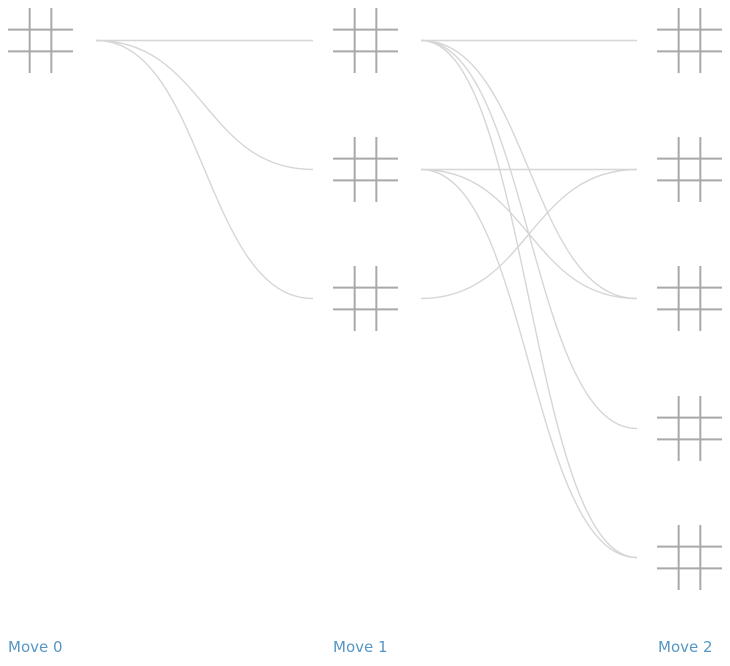 Image resolution: width=730 pixels, height=666 pixels. Describe the element at coordinates (685, 647) in the screenshot. I see `column-label-move-2: Move 2` at that location.